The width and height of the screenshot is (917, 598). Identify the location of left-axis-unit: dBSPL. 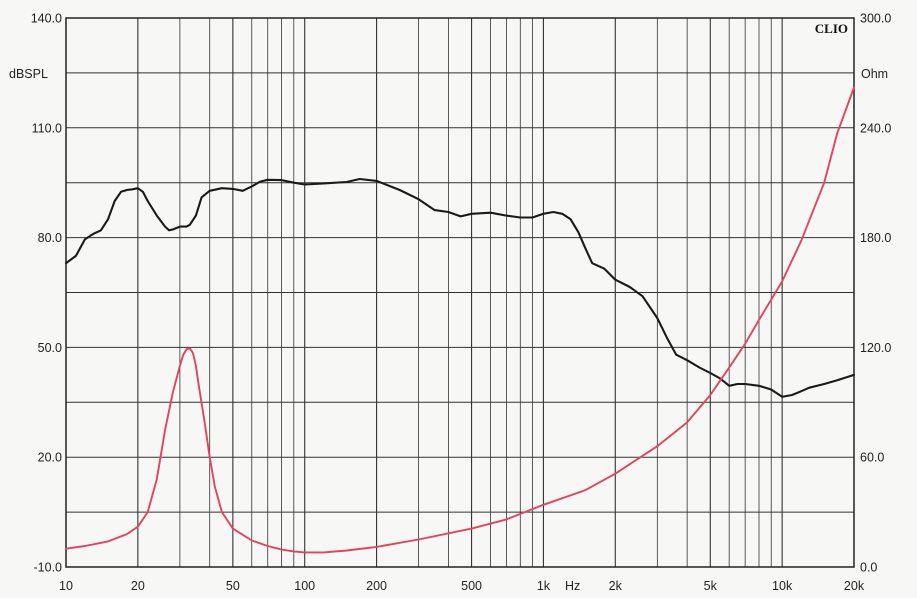
(28, 74).